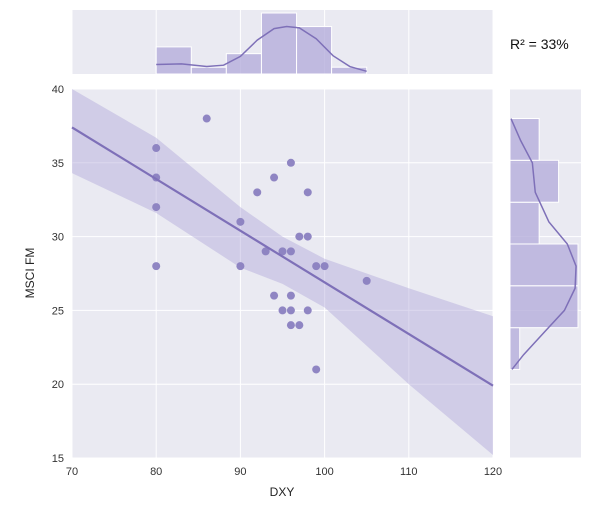  I want to click on y-tick-label: 20, so click(58, 385).